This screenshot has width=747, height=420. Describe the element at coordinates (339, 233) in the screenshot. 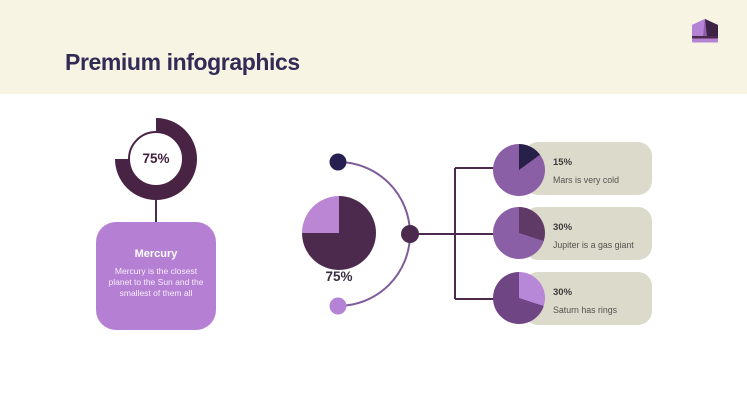

I see `center-pie-chart` at that location.